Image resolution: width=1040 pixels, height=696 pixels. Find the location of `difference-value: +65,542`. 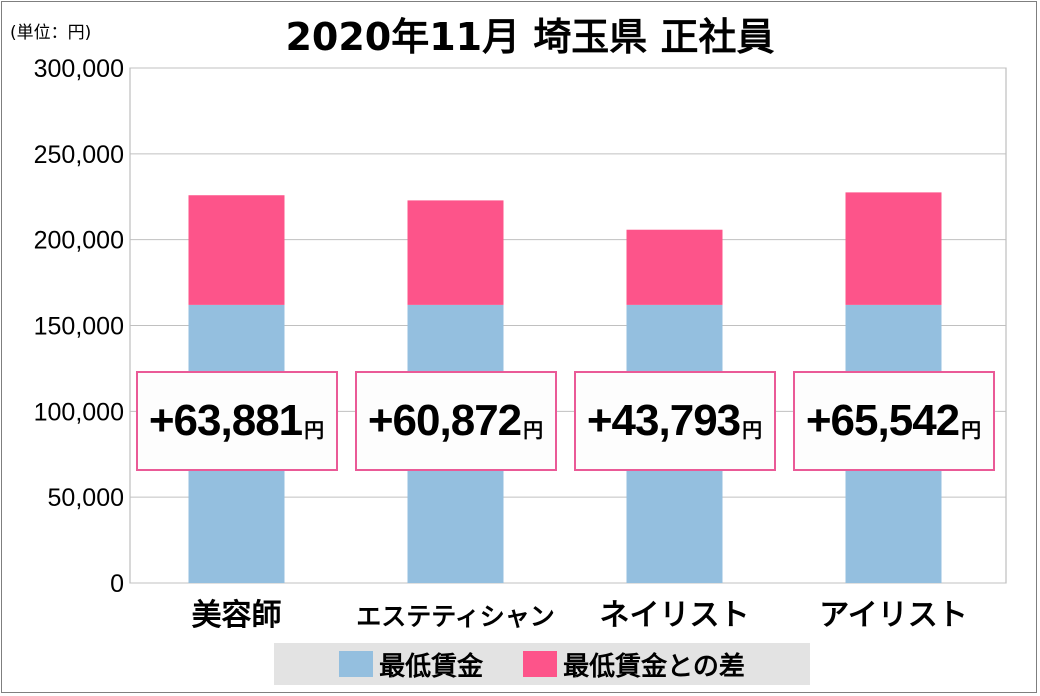

difference-value: +65,542 is located at coordinates (882, 420).